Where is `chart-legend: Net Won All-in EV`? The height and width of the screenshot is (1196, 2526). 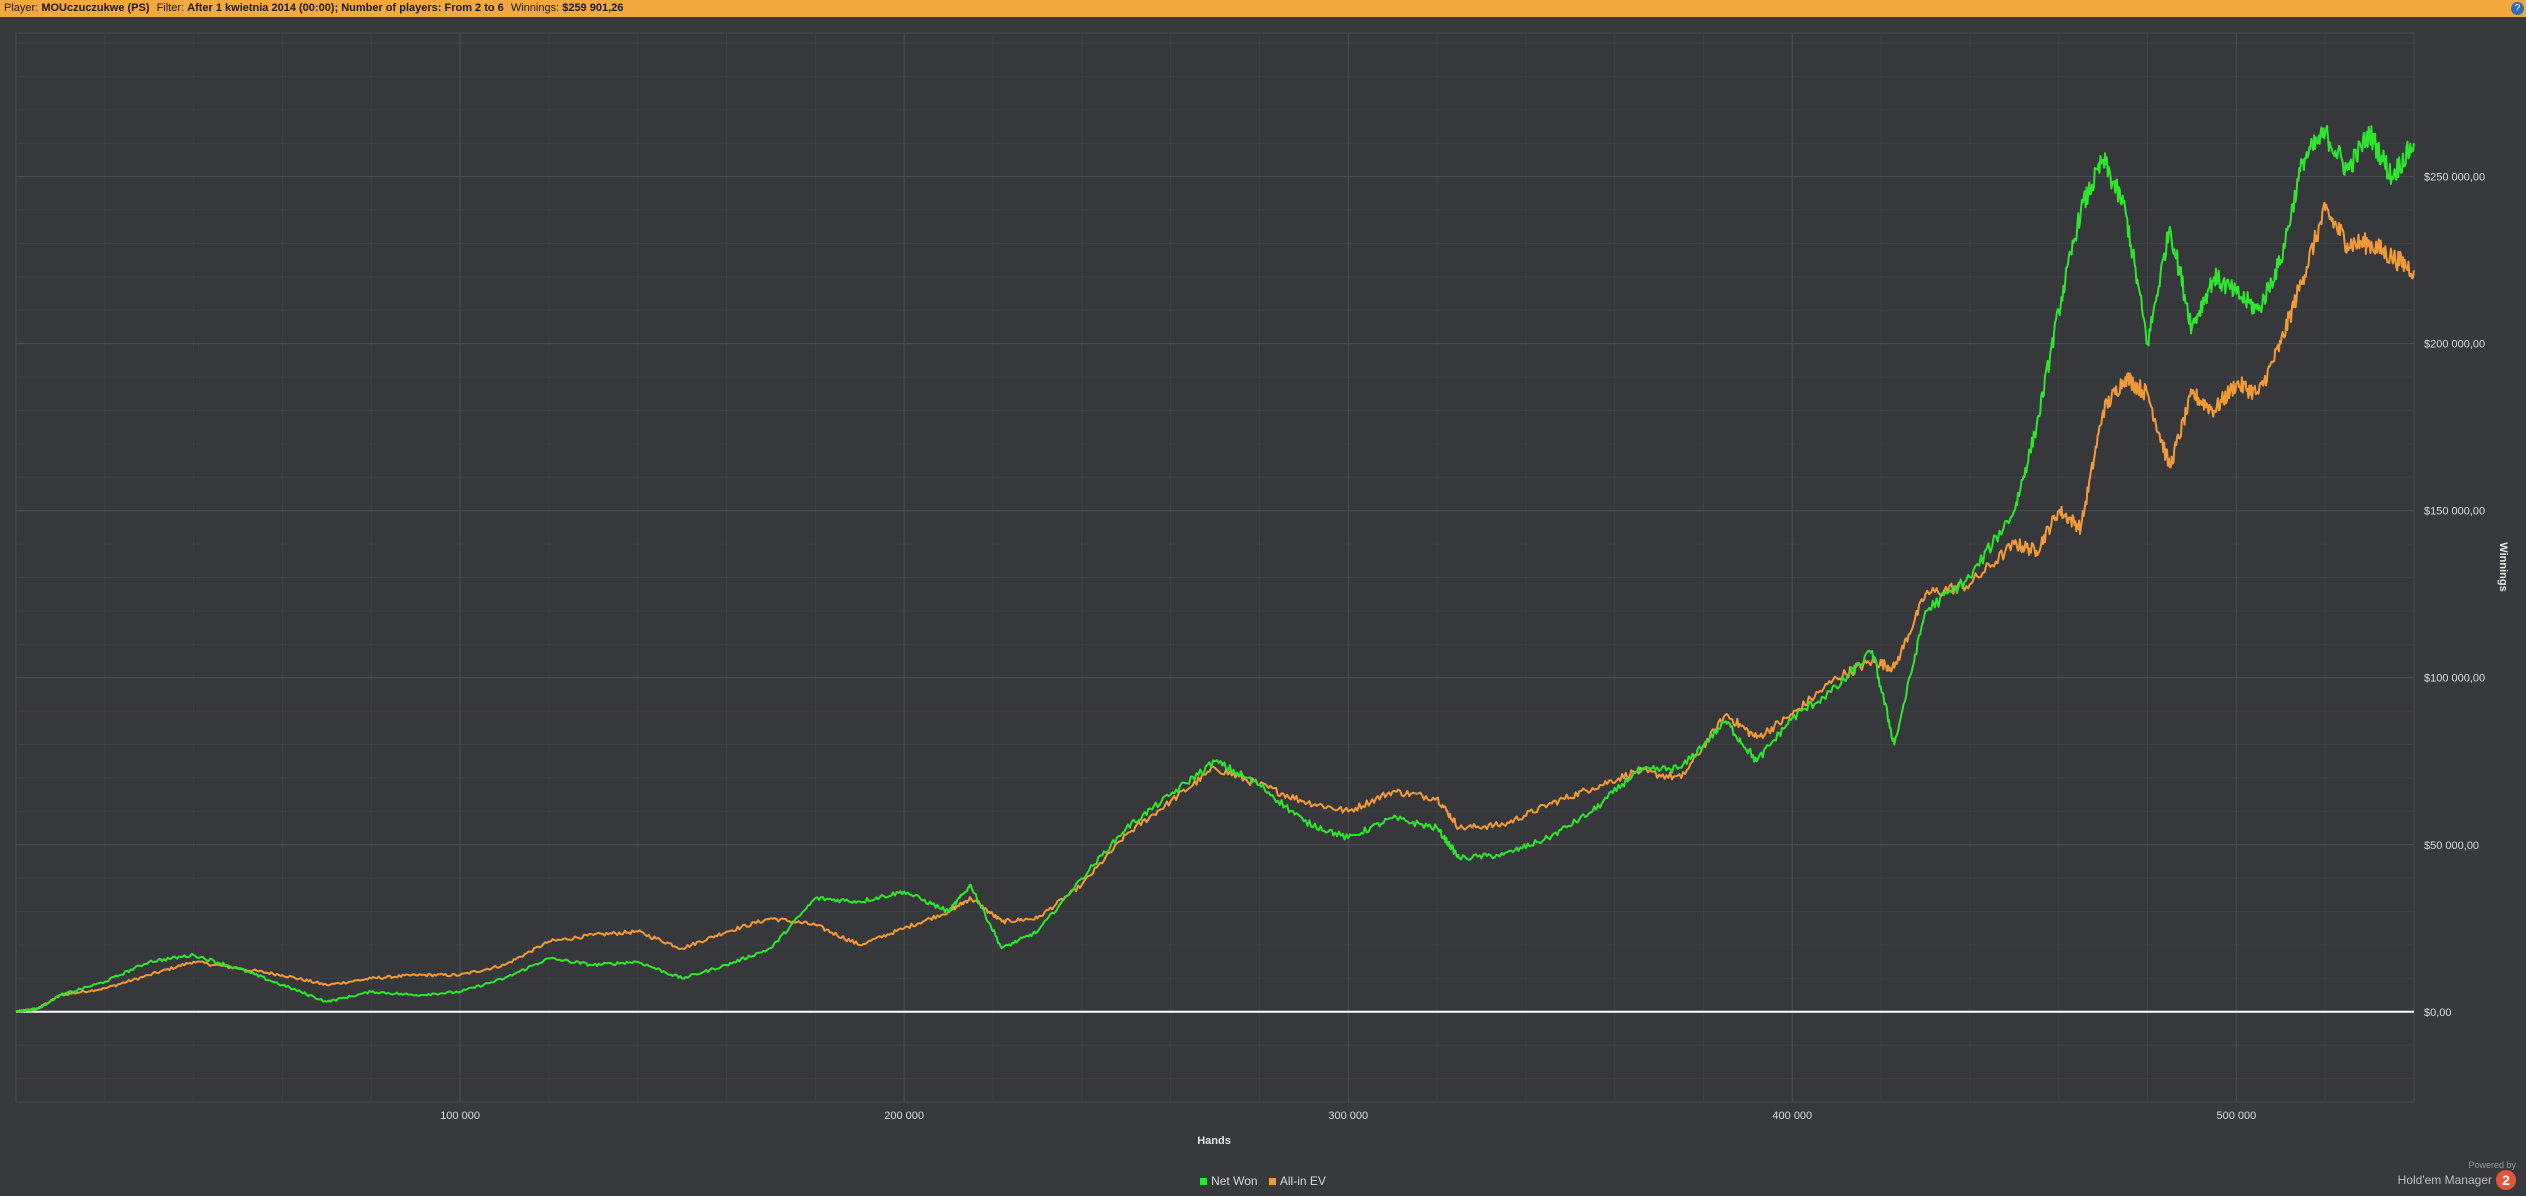
chart-legend: Net Won All-in EV is located at coordinates (1263, 1181).